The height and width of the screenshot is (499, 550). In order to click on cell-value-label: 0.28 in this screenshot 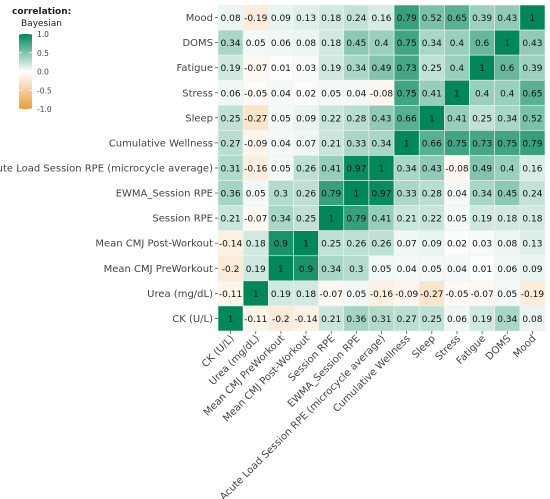, I will do `click(432, 195)`.